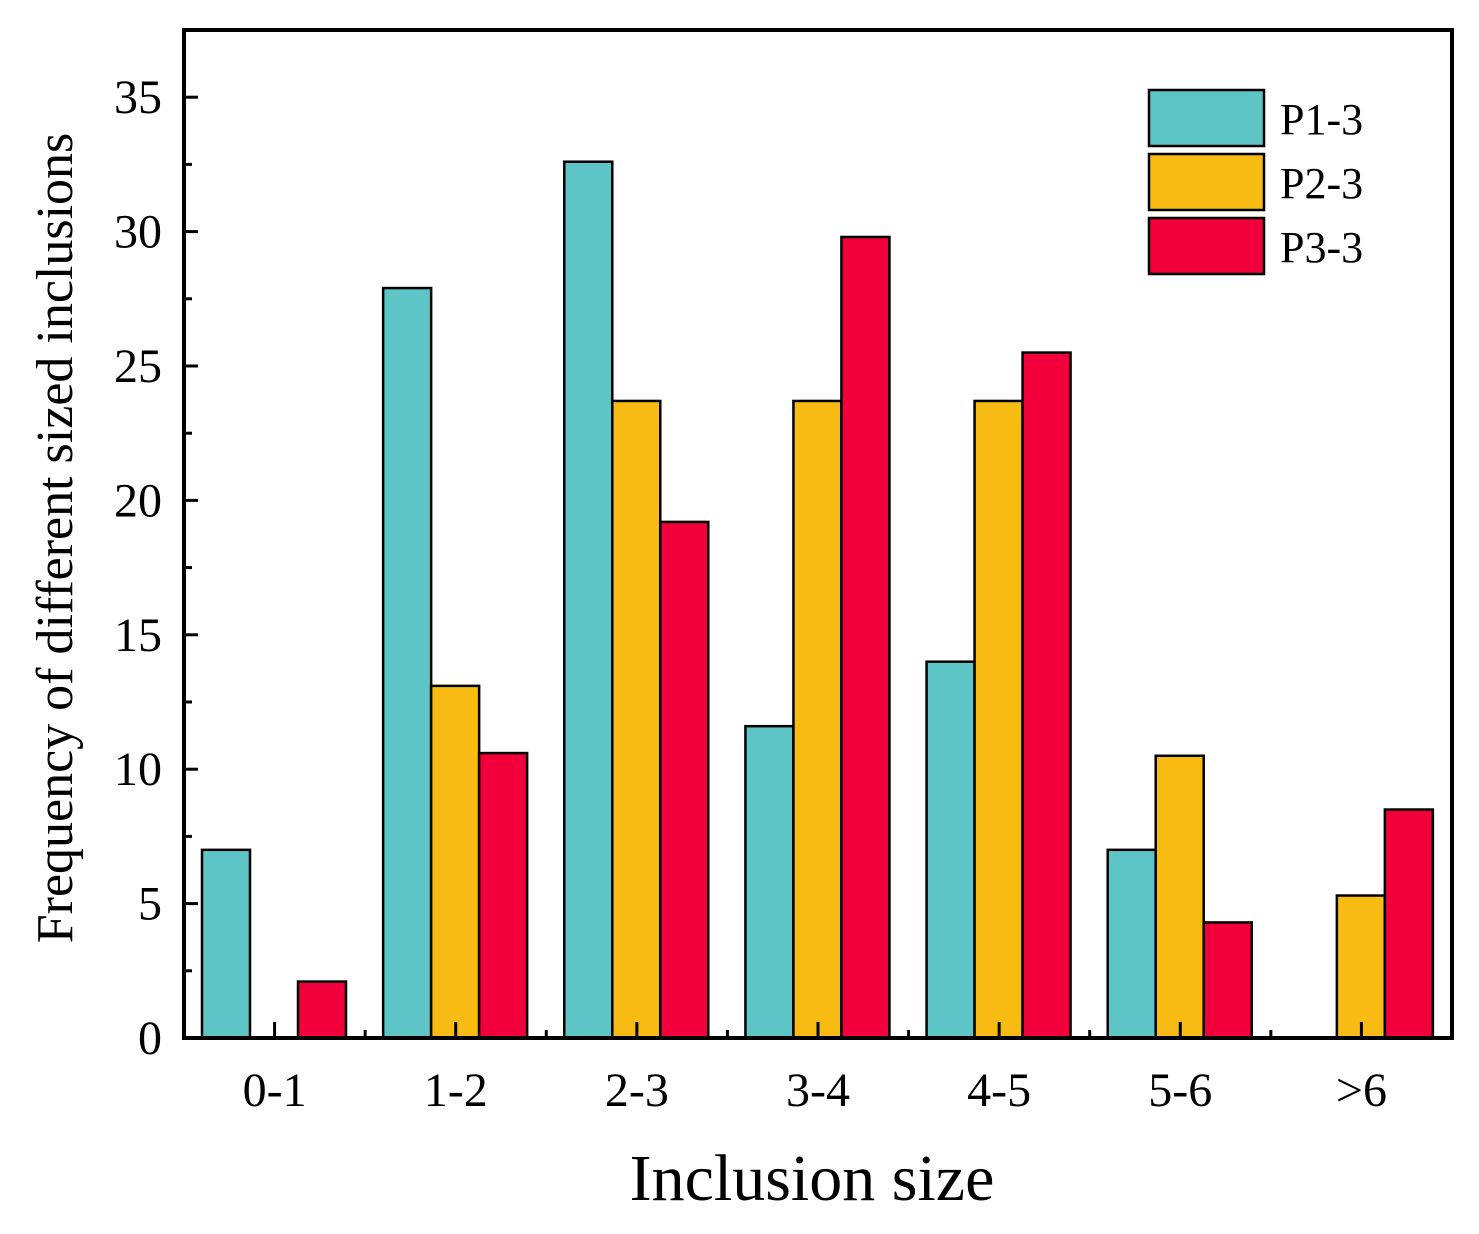 The height and width of the screenshot is (1234, 1479). I want to click on legend-label-P3-3: P3-3, so click(1321, 247).